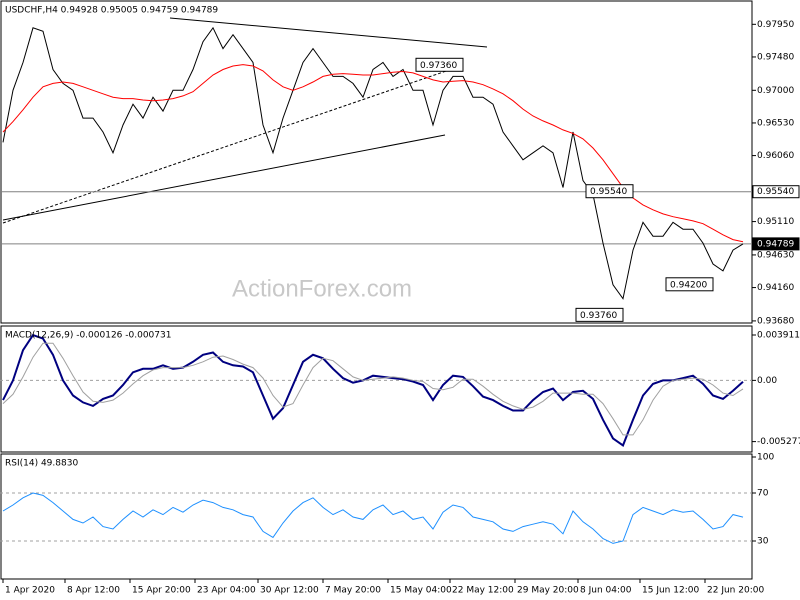 This screenshot has width=800, height=600. What do you see at coordinates (483, 591) in the screenshot?
I see `x-tick-label: 22 May 12:00` at bounding box center [483, 591].